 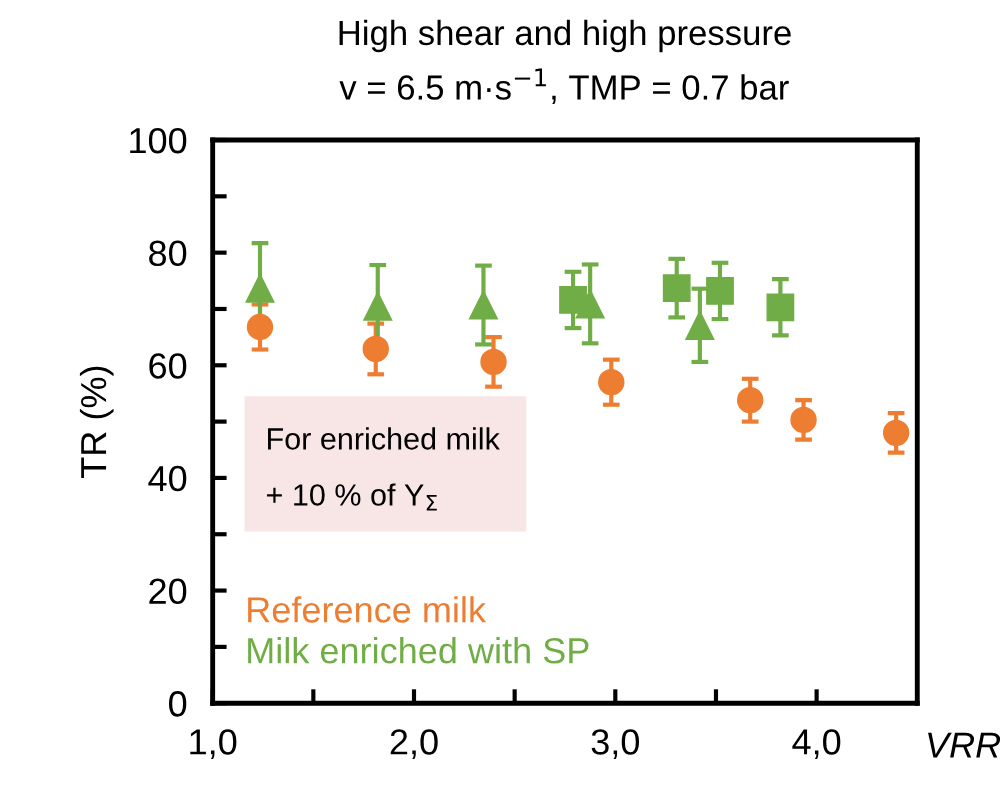 I want to click on chart-title: High shear and high pressure, so click(x=565, y=36).